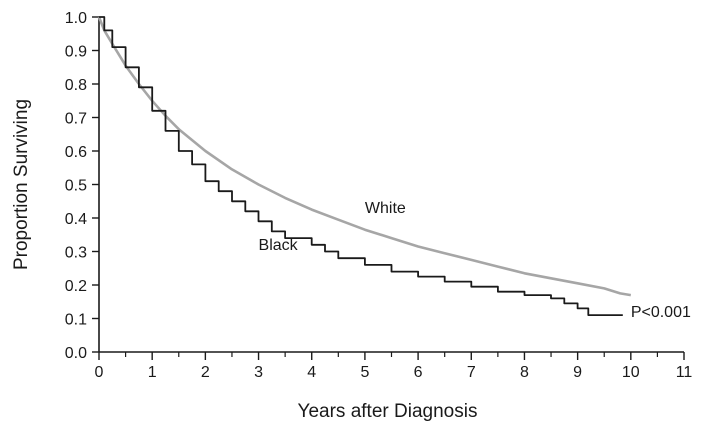 The image size is (707, 425). What do you see at coordinates (99, 372) in the screenshot?
I see `x-tick-label-0: 0` at bounding box center [99, 372].